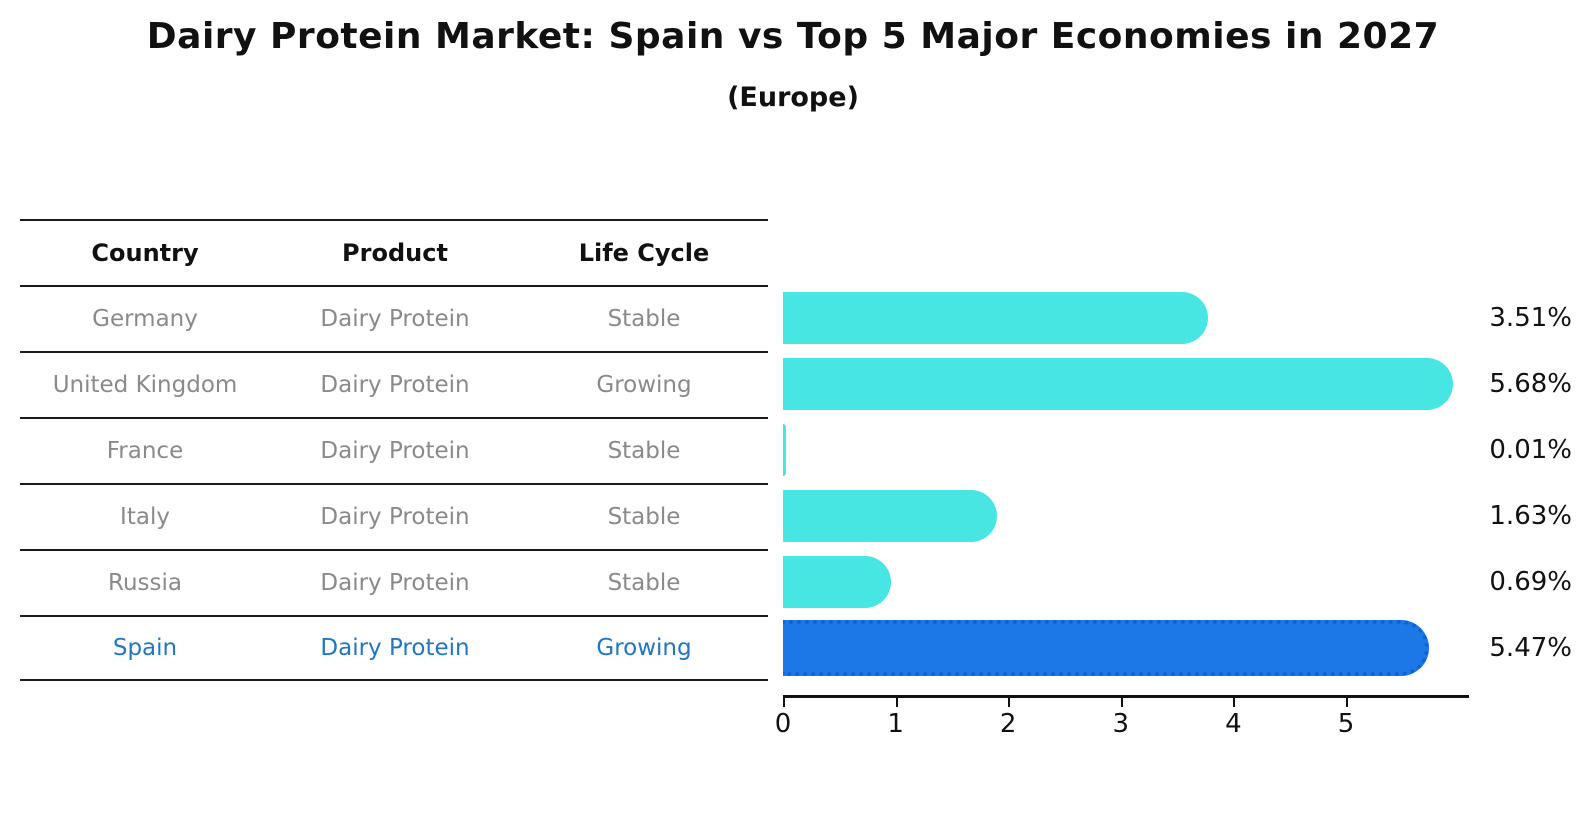 Image resolution: width=1586 pixels, height=823 pixels. What do you see at coordinates (1106, 648) in the screenshot?
I see `bar-spain-highlighted` at bounding box center [1106, 648].